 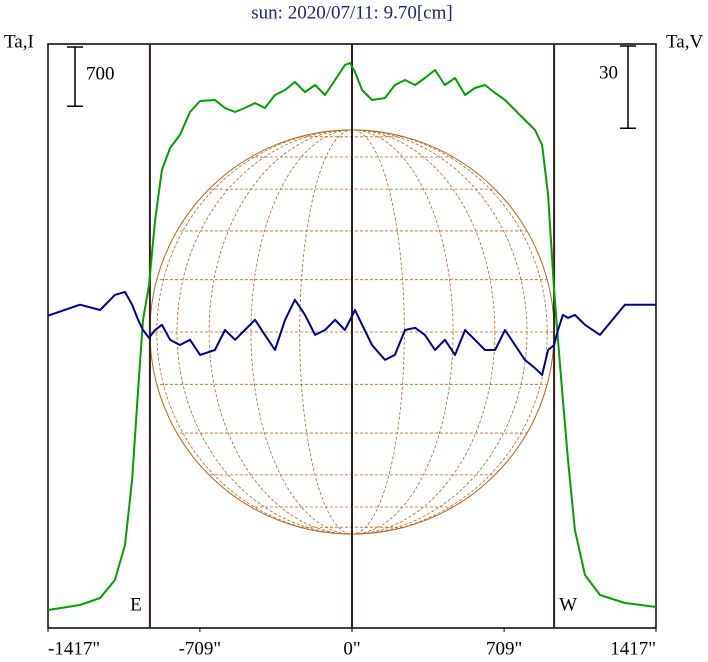 What do you see at coordinates (351, 648) in the screenshot?
I see `x-tick-label: 0"` at bounding box center [351, 648].